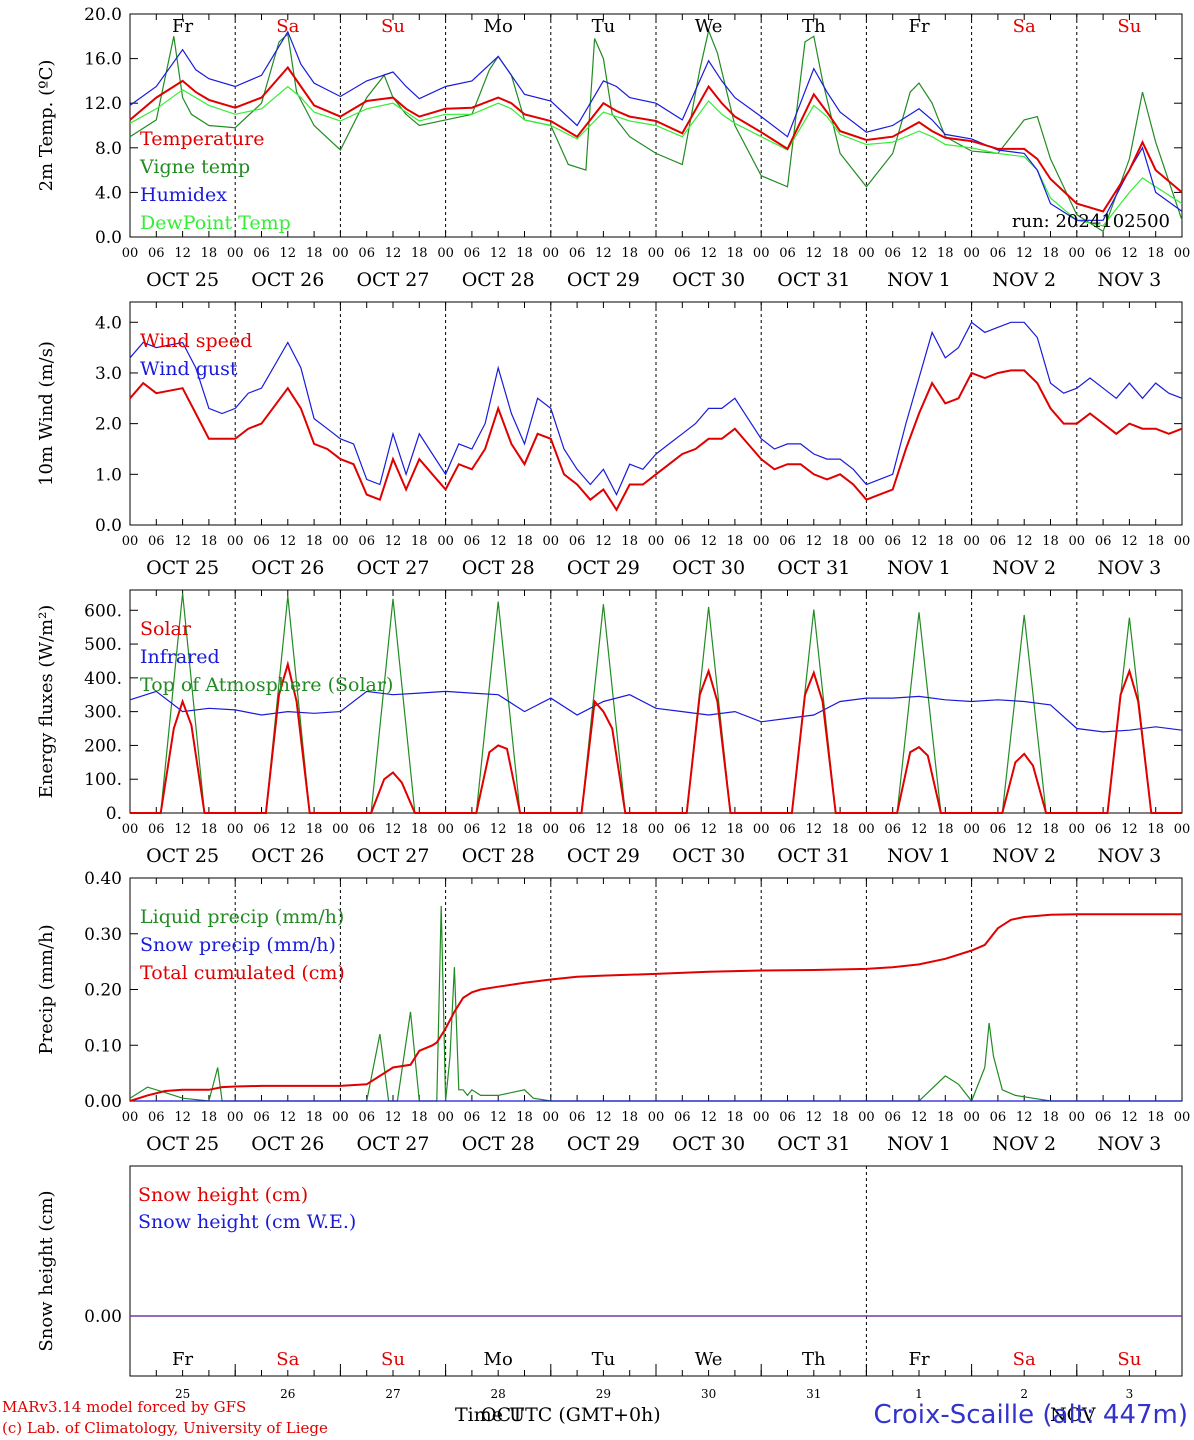 This screenshot has height=1440, width=1194. I want to click on day-label: NOV 1, so click(919, 1144).